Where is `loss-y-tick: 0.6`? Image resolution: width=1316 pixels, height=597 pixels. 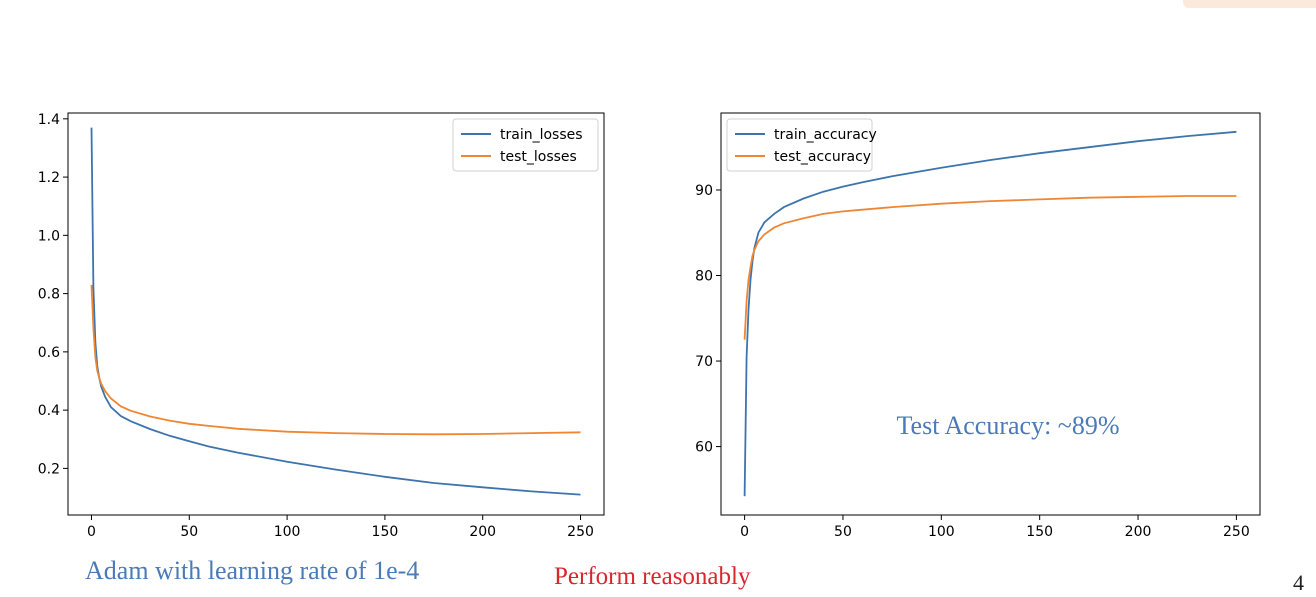
loss-y-tick: 0.6 is located at coordinates (53, 353).